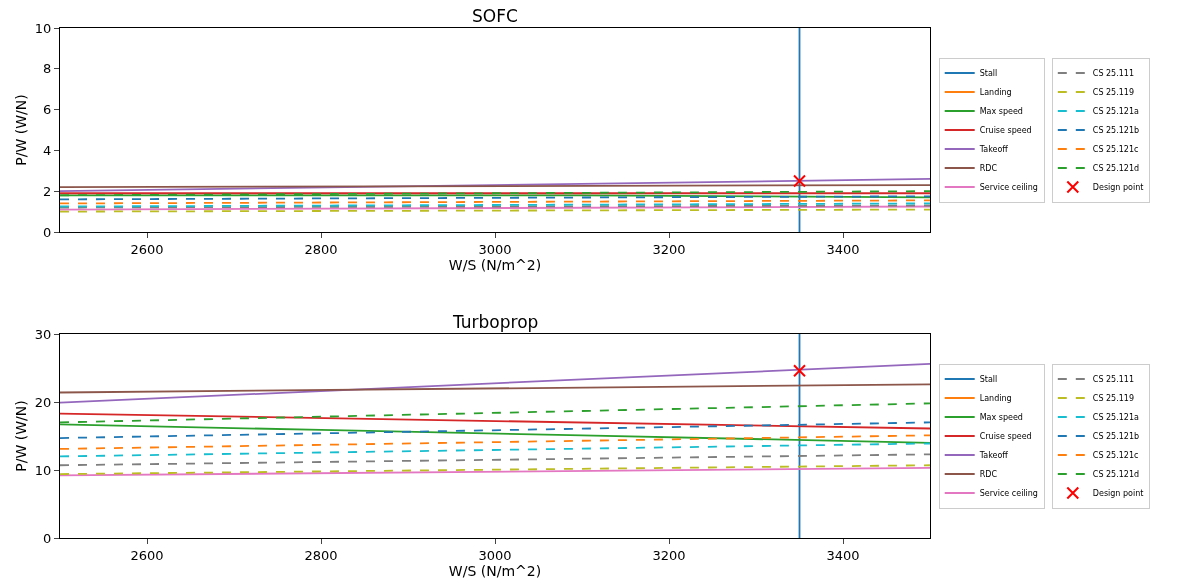  I want to click on y-tick-label: 20, so click(43, 402).